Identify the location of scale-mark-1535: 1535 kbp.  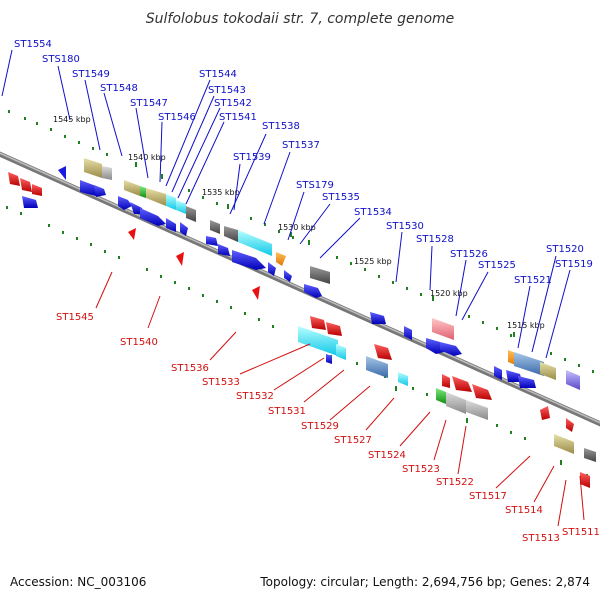
(221, 192).